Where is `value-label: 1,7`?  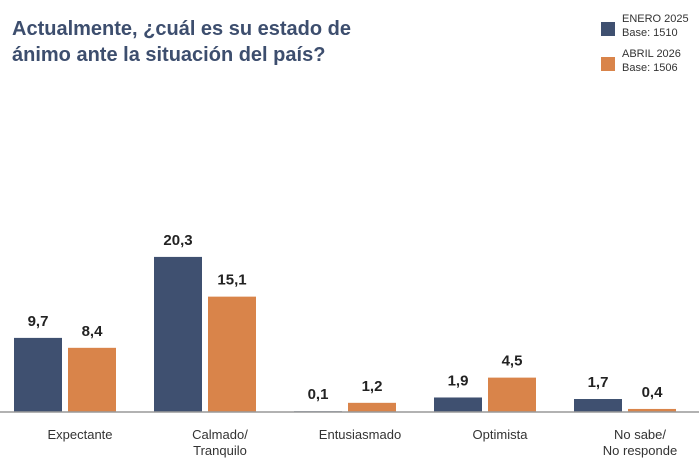
value-label: 1,7 is located at coordinates (598, 382).